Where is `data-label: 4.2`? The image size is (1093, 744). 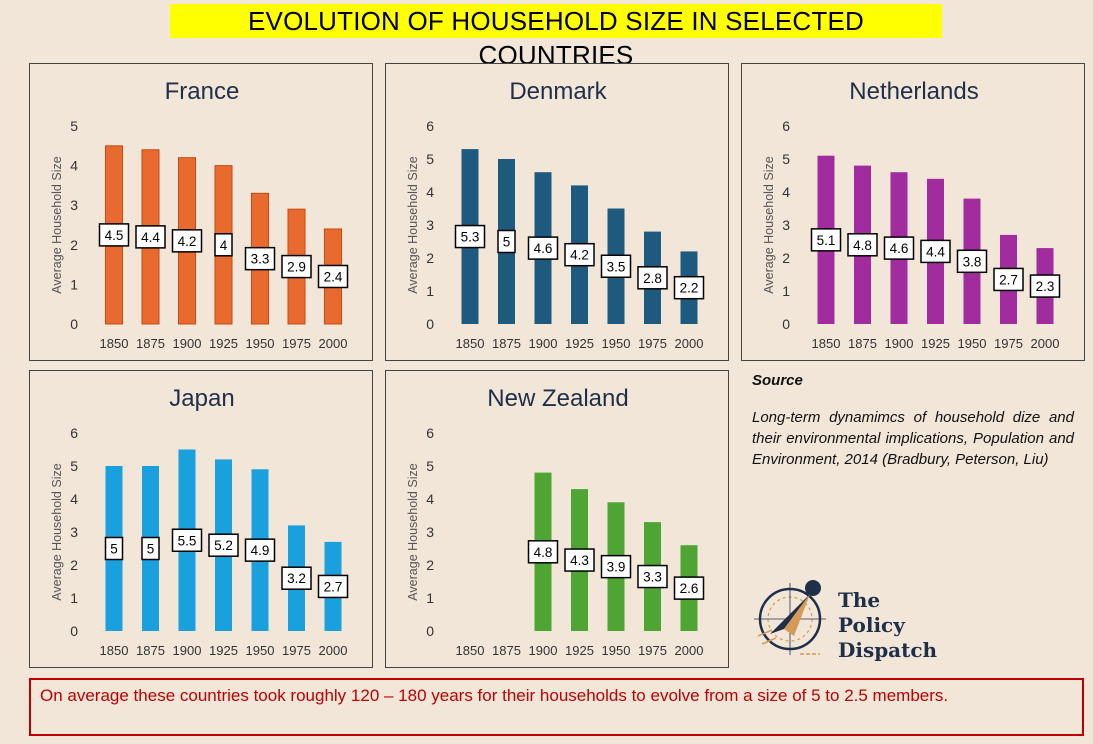
data-label: 4.2 is located at coordinates (579, 255).